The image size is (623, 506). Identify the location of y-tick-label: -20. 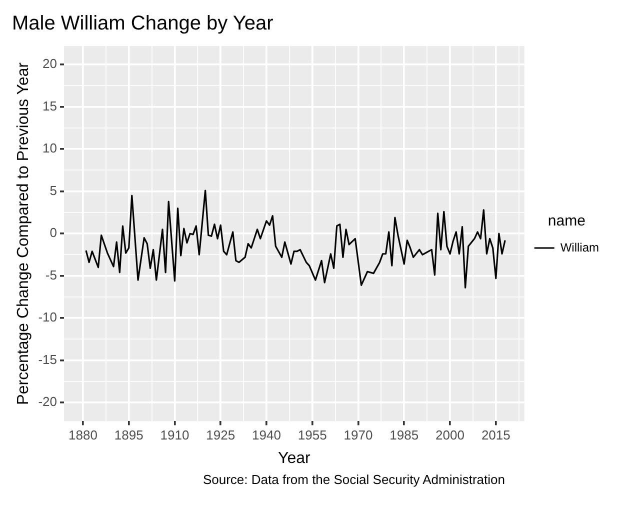
(47, 402).